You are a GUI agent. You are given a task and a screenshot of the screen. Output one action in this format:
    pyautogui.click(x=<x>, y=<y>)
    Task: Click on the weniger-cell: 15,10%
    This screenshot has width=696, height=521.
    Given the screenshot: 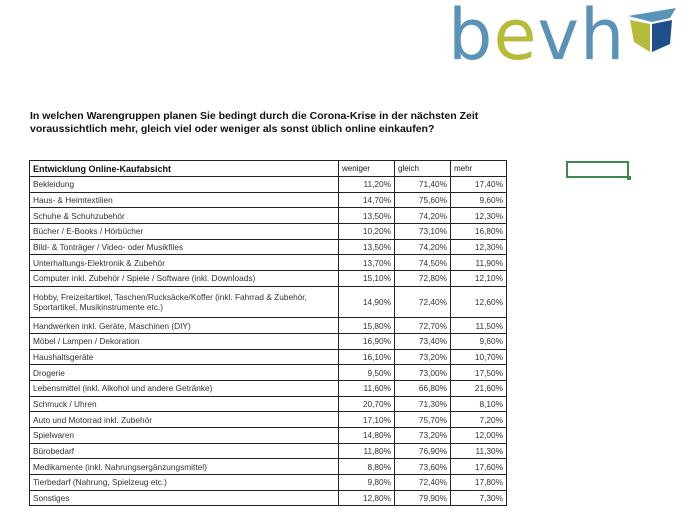 What is the action you would take?
    pyautogui.click(x=366, y=278)
    